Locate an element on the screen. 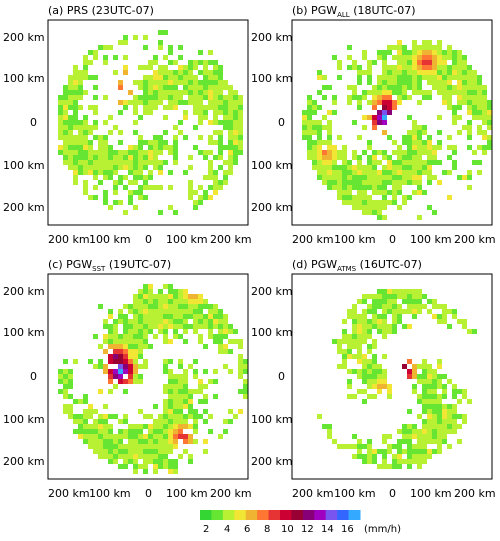  panel-a-xtick-5: 200 km is located at coordinates (231, 239).